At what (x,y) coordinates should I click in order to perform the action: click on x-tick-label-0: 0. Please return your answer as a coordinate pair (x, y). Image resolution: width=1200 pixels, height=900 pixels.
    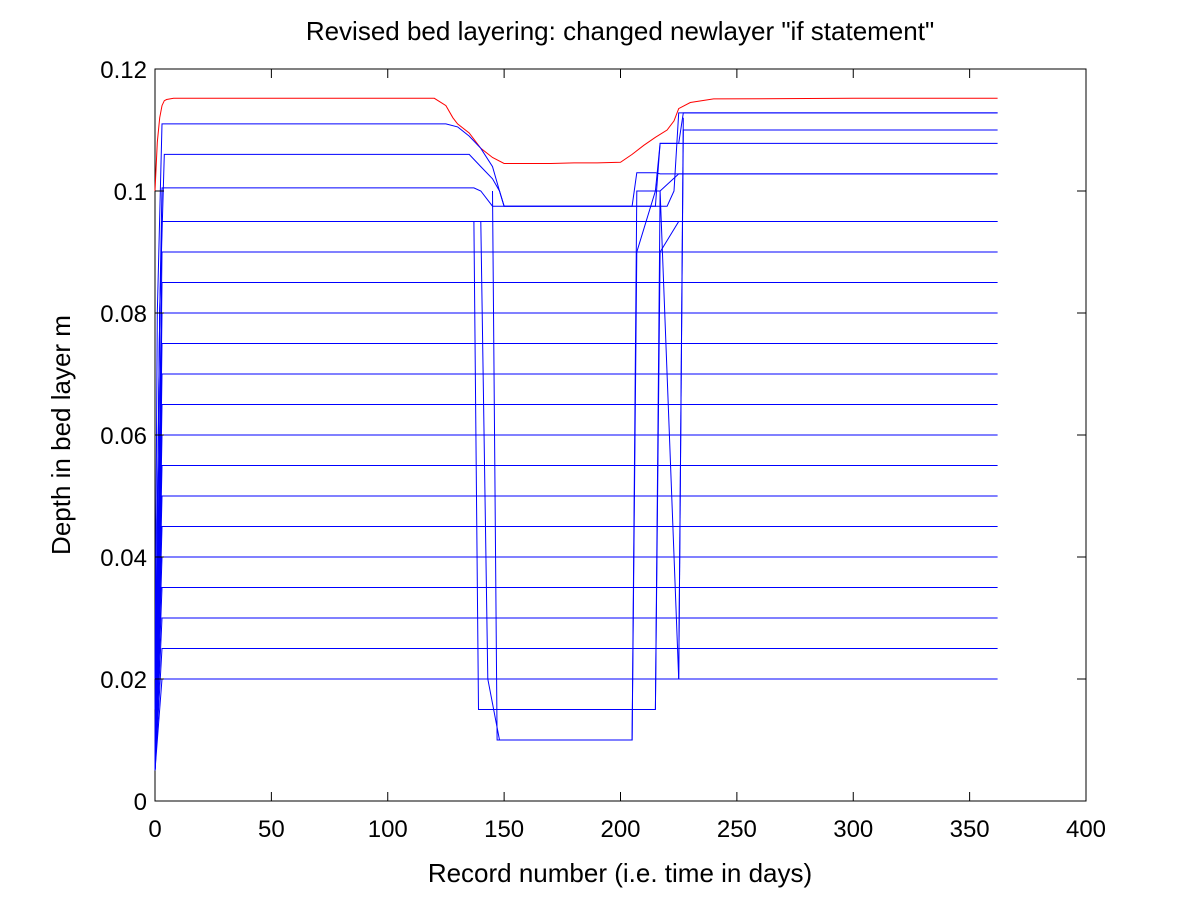
    Looking at the image, I should click on (154, 829).